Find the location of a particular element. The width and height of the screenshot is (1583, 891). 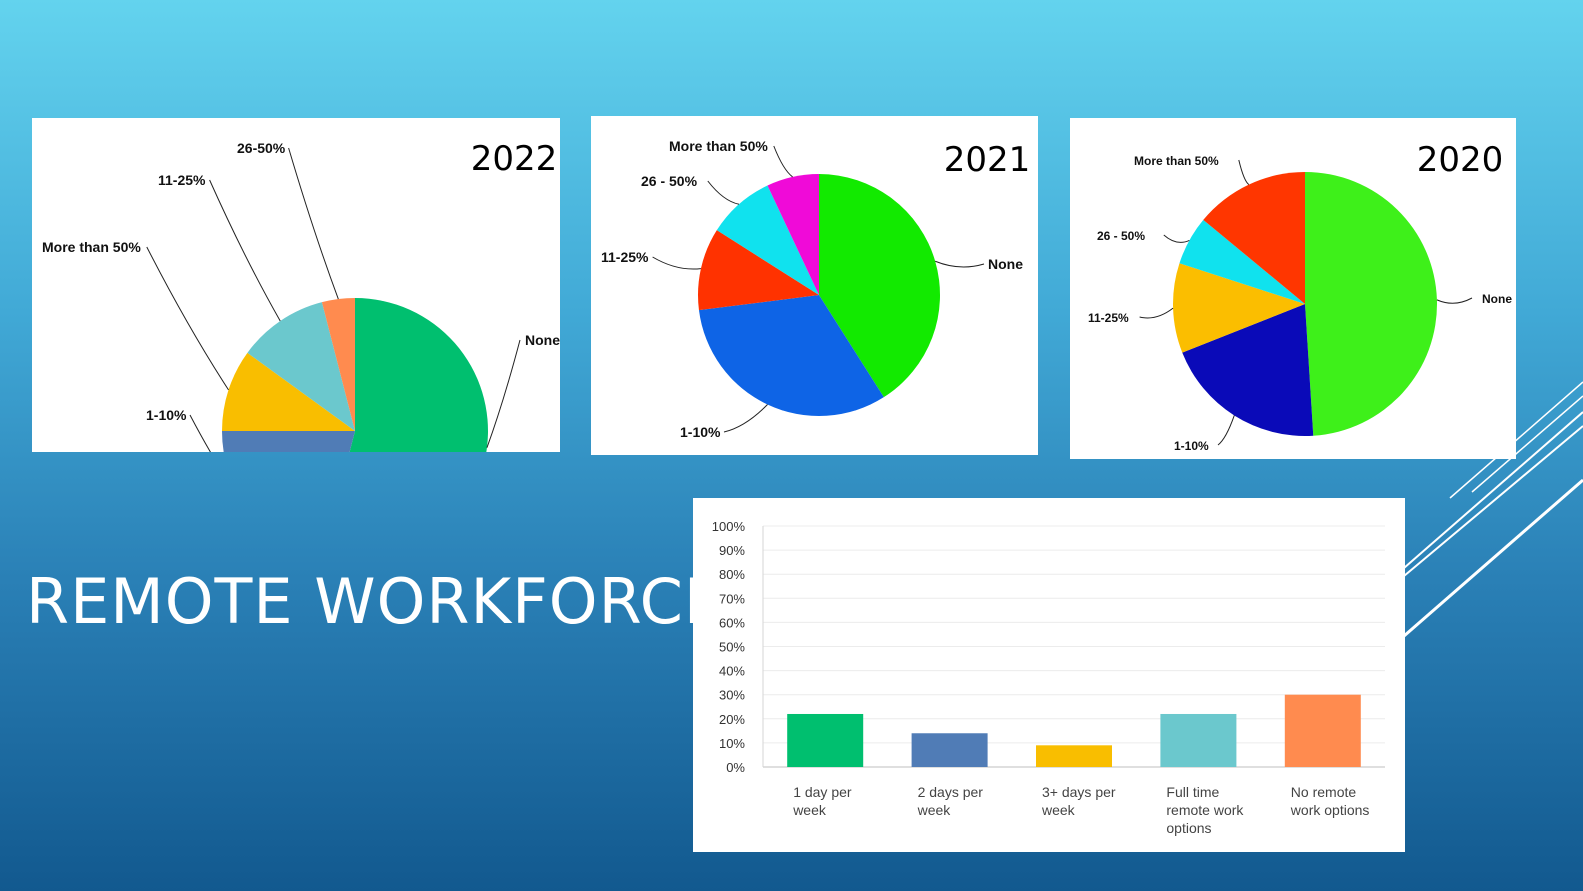

bar-full-time-remote-work-options is located at coordinates (1198, 740).